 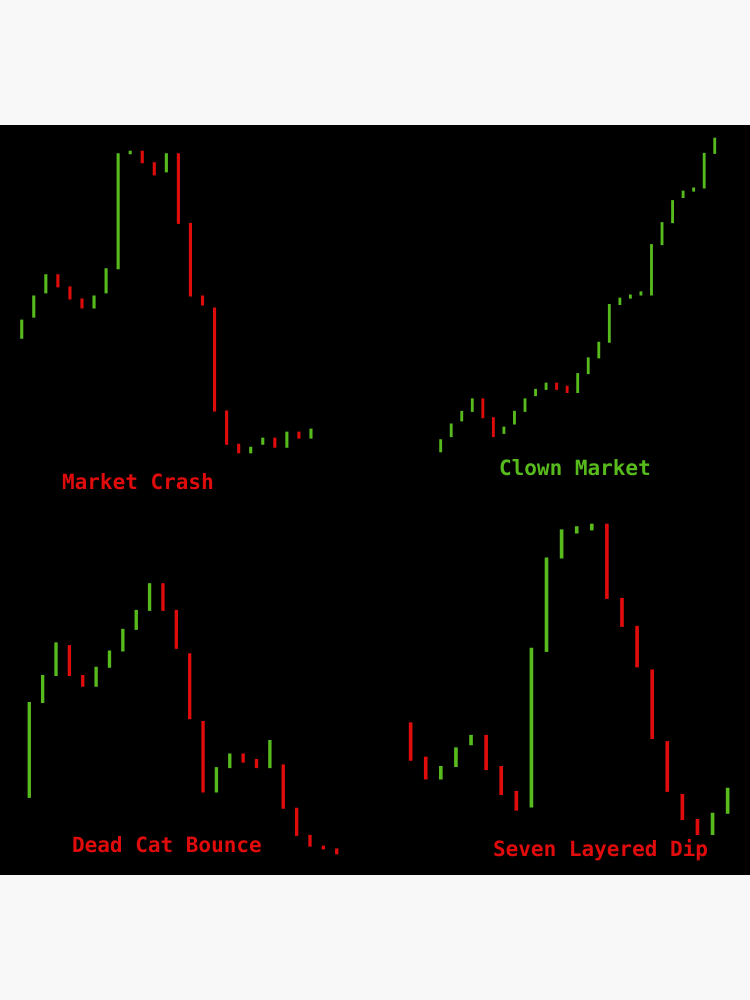 I want to click on text: Market Crash, so click(x=138, y=482).